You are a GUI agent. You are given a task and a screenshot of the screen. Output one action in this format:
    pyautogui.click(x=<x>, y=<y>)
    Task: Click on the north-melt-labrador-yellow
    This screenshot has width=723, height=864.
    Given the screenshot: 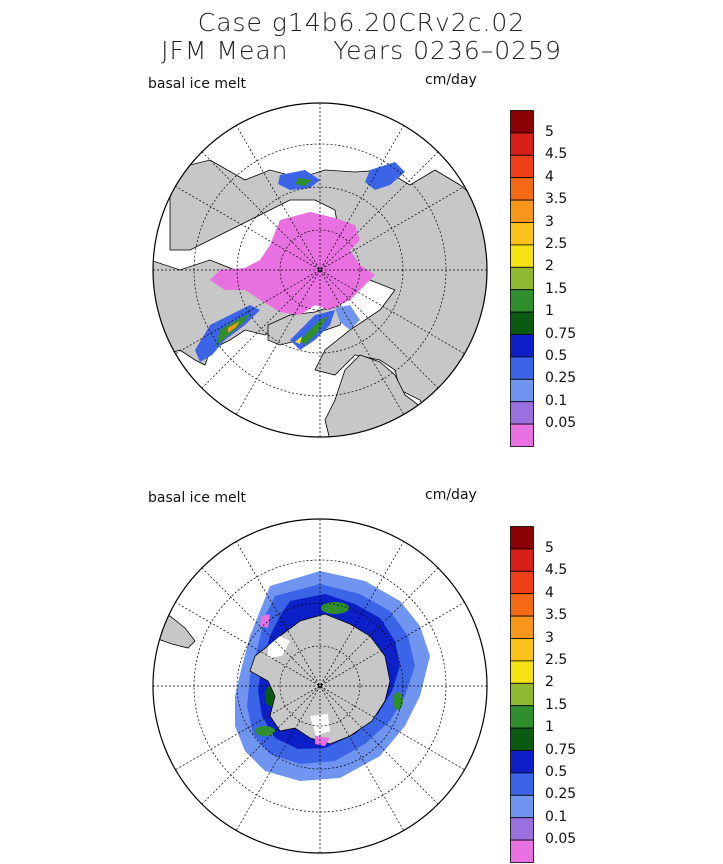 What is the action you would take?
    pyautogui.click(x=234, y=327)
    